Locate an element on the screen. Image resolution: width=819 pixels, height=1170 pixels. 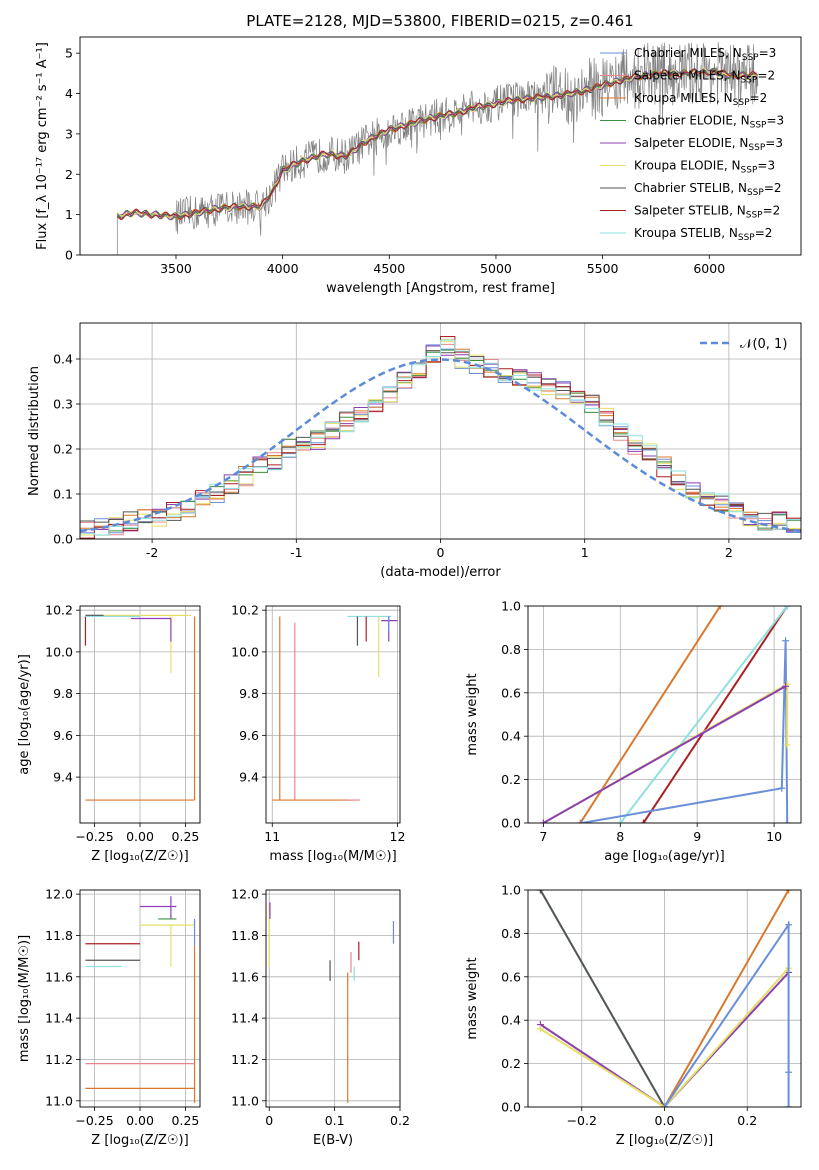
x-tick-label: −0.25 is located at coordinates (94, 1120).